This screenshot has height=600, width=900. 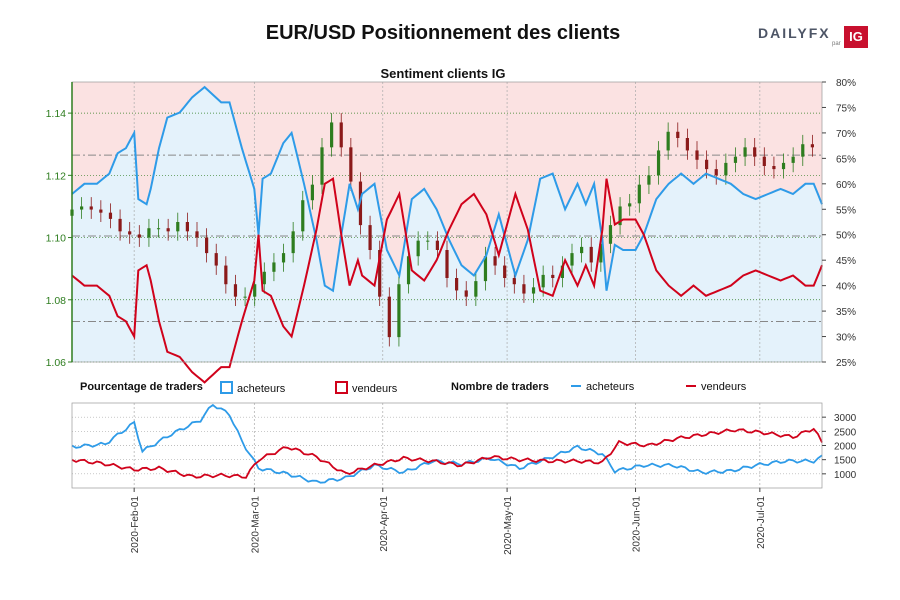 I want to click on price-tick-label: 1.10, so click(x=56, y=239).